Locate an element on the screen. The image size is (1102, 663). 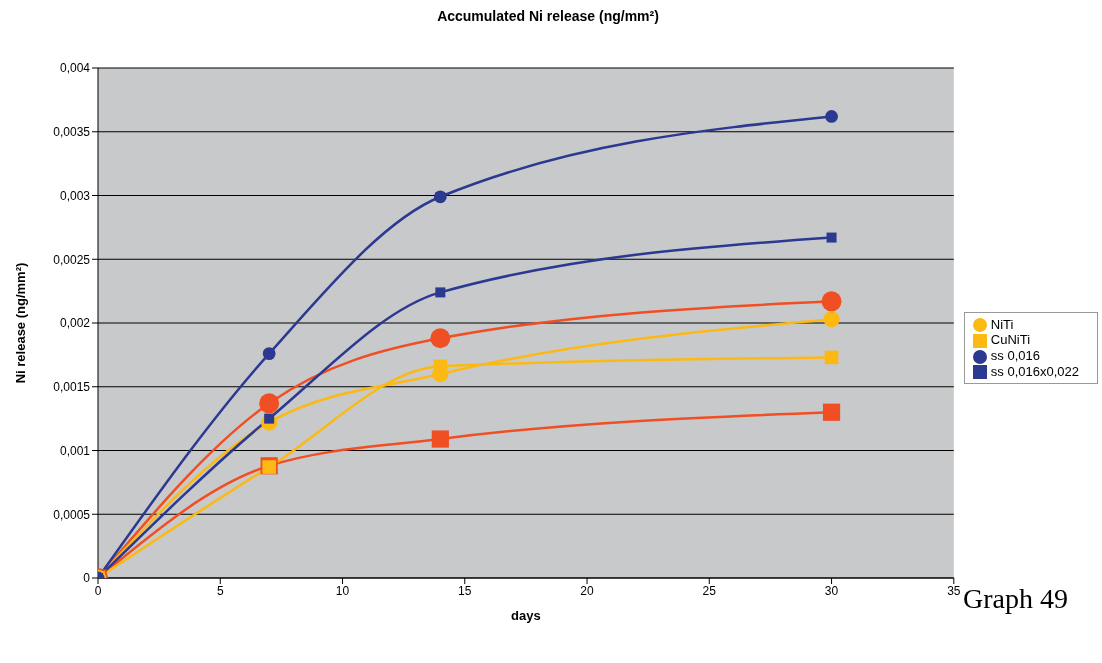
y-tick-label: 0,004 is located at coordinates (75, 68).